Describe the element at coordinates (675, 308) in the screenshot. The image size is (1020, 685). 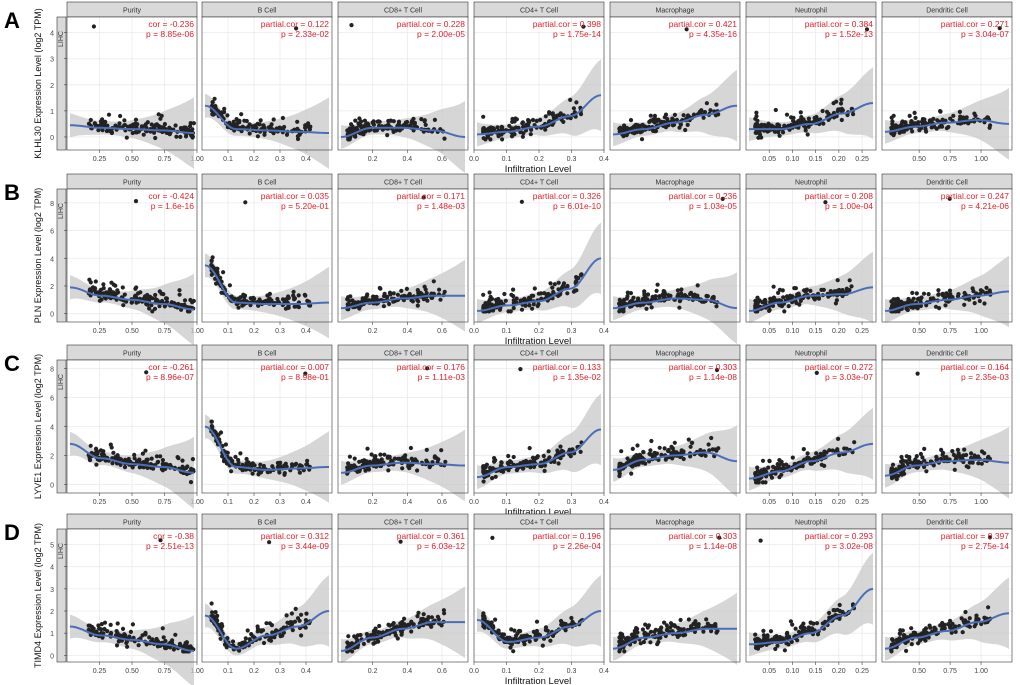
I see `confidence-band` at that location.